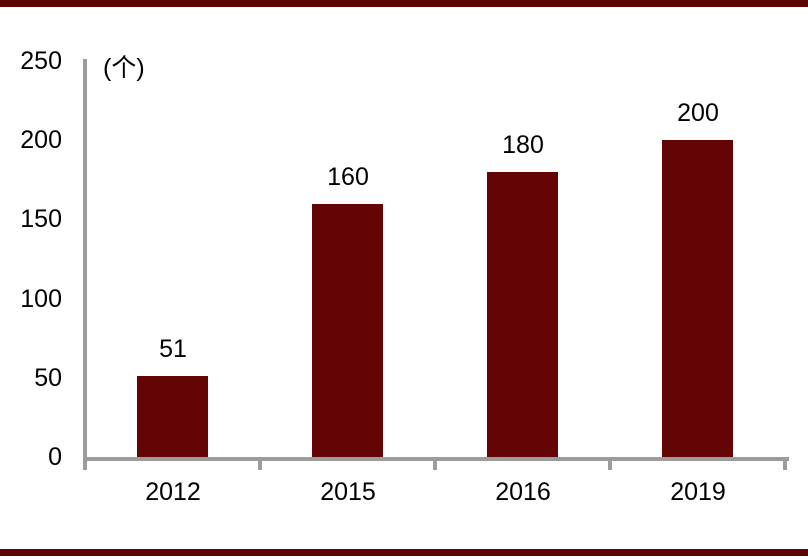  I want to click on y-axis-unit-label: (个), so click(124, 68).